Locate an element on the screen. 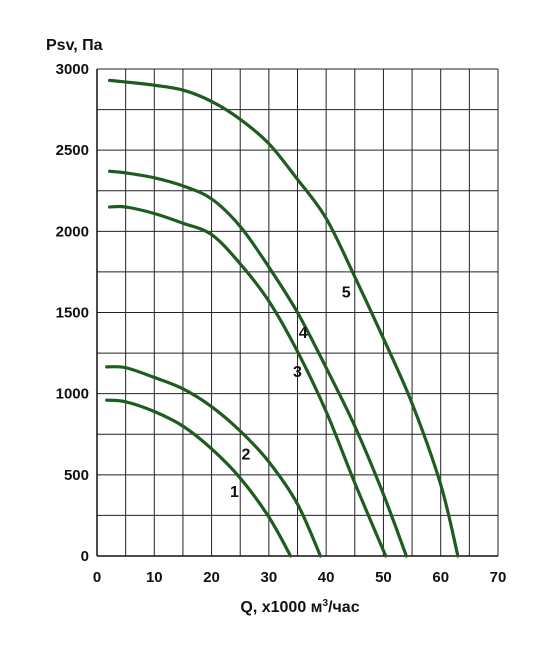 The height and width of the screenshot is (653, 538). x-tick-label: 30 is located at coordinates (269, 577).